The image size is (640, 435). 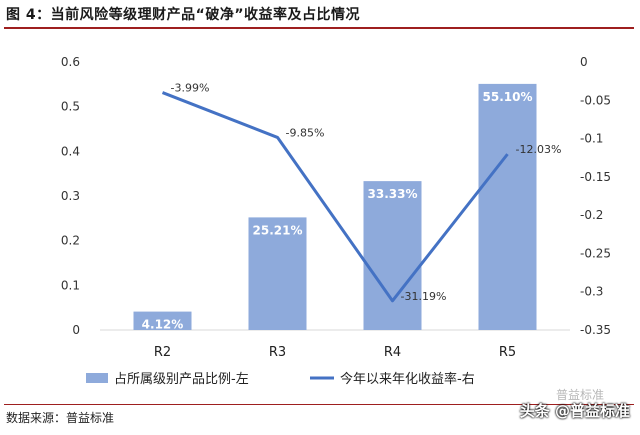 I want to click on line-data-label: -12.03%, so click(x=539, y=149).